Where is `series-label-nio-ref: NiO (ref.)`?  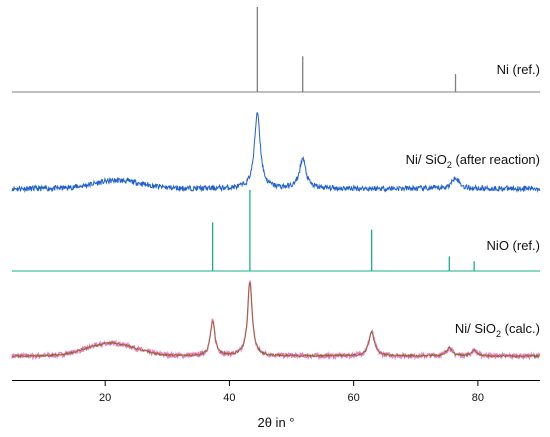 series-label-nio-ref: NiO (ref.) is located at coordinates (513, 245).